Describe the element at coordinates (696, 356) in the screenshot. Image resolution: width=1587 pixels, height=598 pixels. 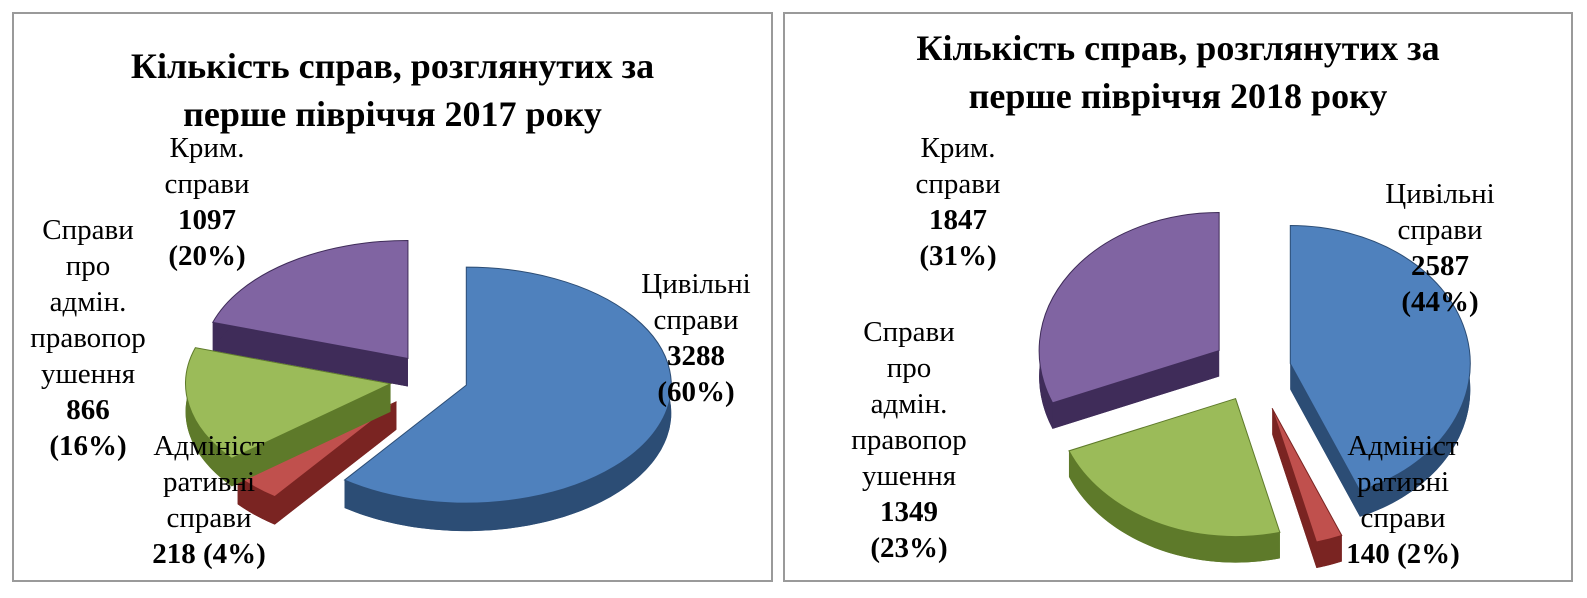
I see `slice-value: 3288` at that location.